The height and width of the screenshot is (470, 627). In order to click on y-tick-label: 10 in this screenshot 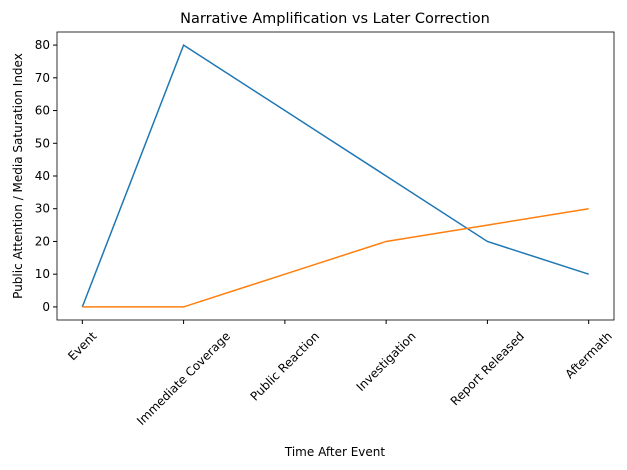, I will do `click(42, 274)`.